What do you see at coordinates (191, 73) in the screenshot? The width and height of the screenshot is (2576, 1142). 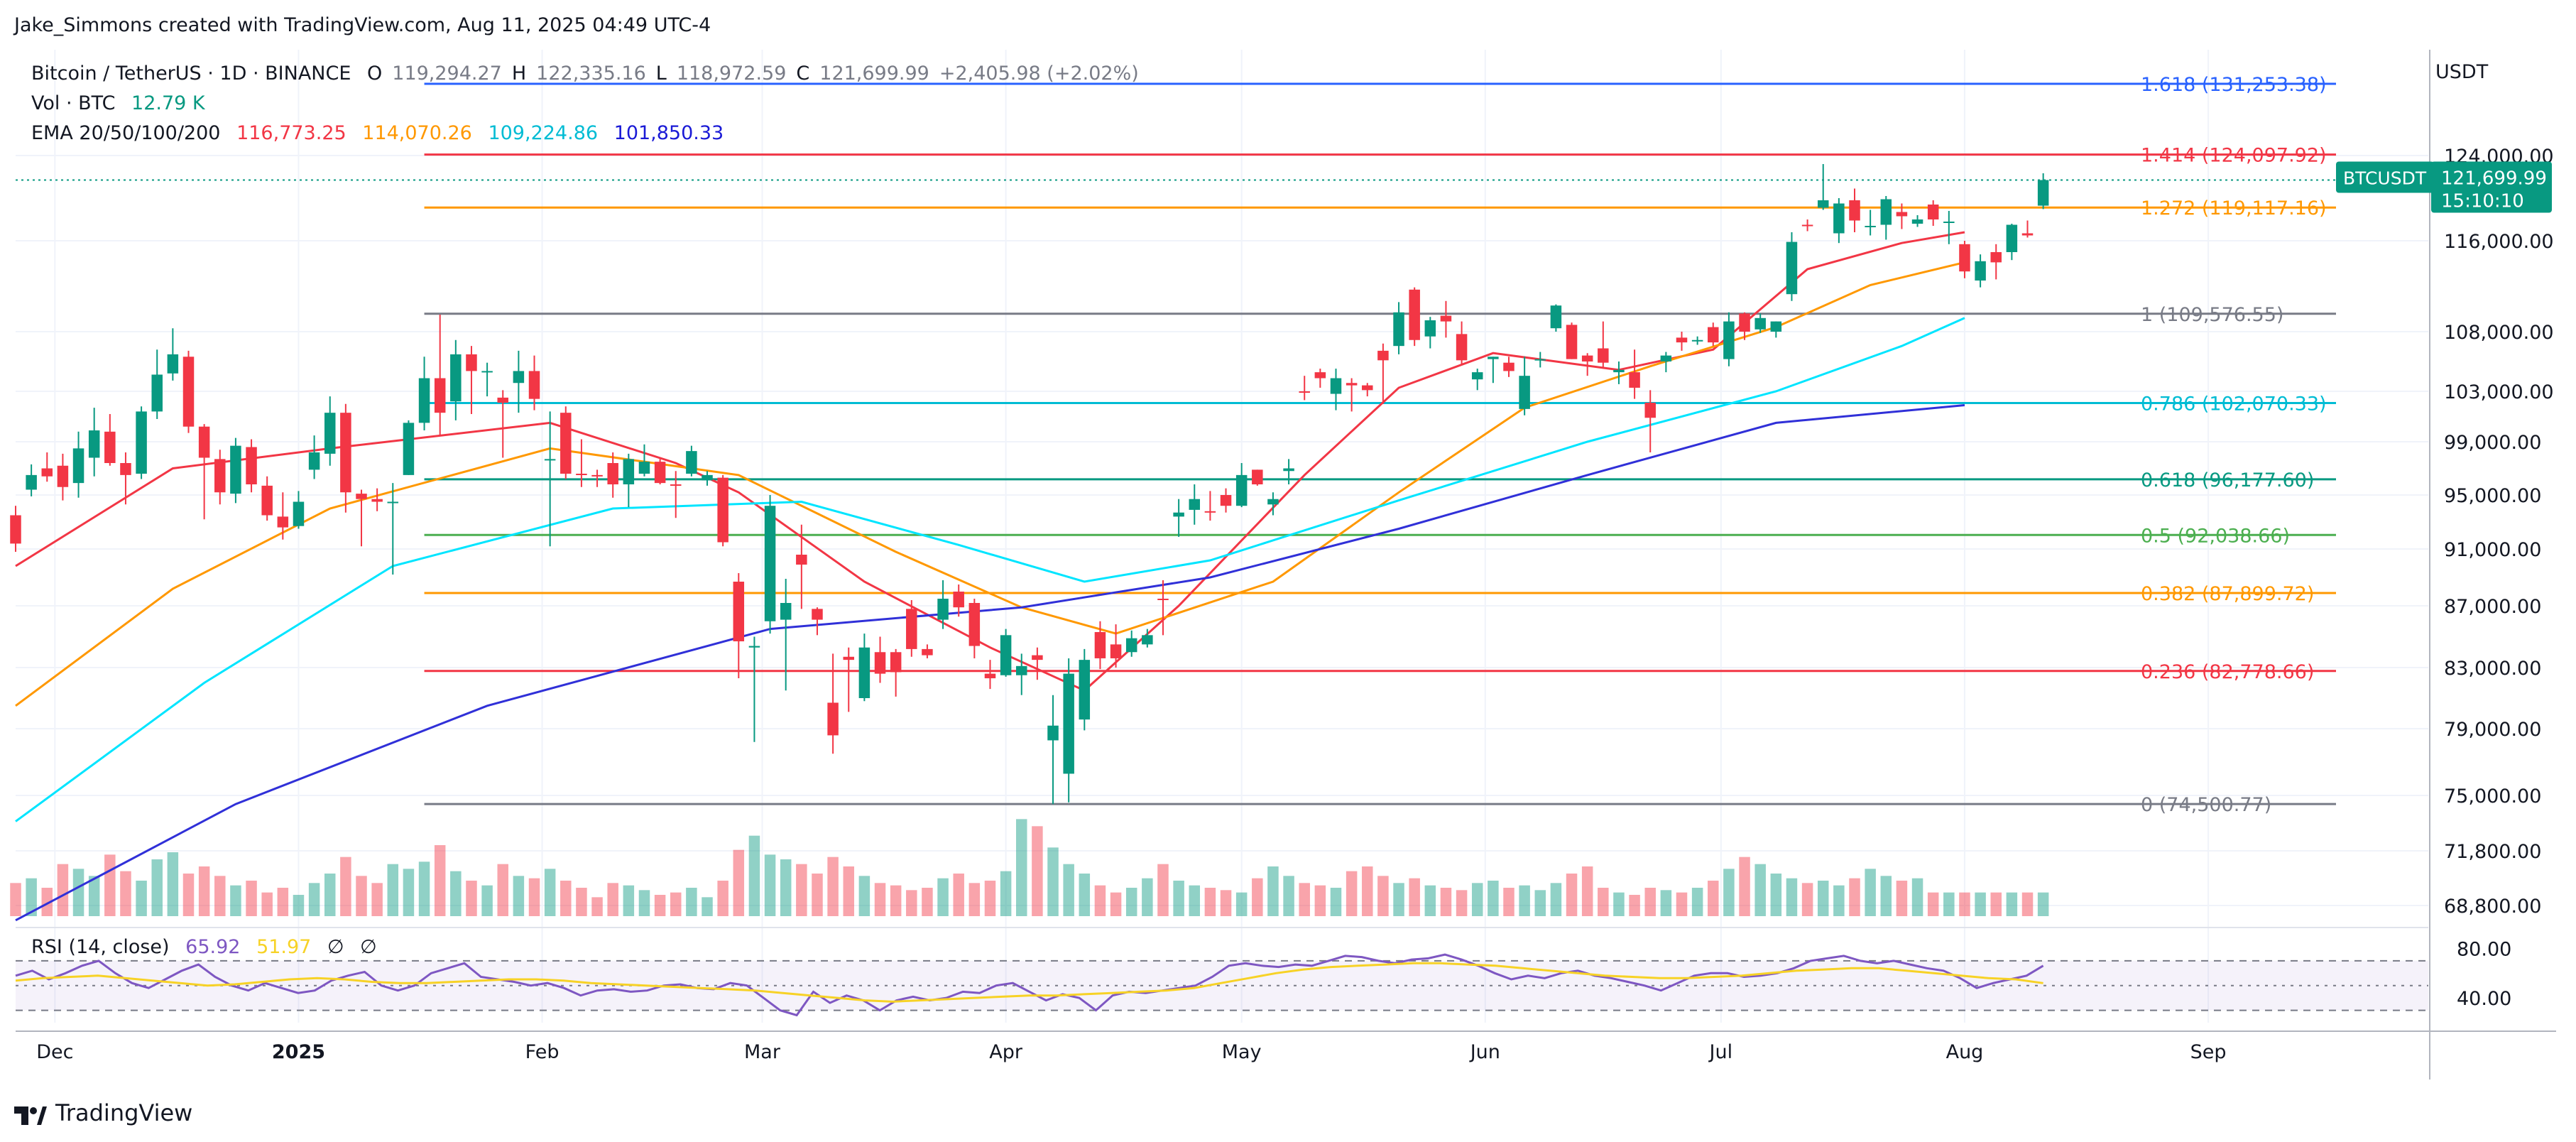 I see `symbol-title: Bitcoin / TetherUS · 1D · BINANCE` at bounding box center [191, 73].